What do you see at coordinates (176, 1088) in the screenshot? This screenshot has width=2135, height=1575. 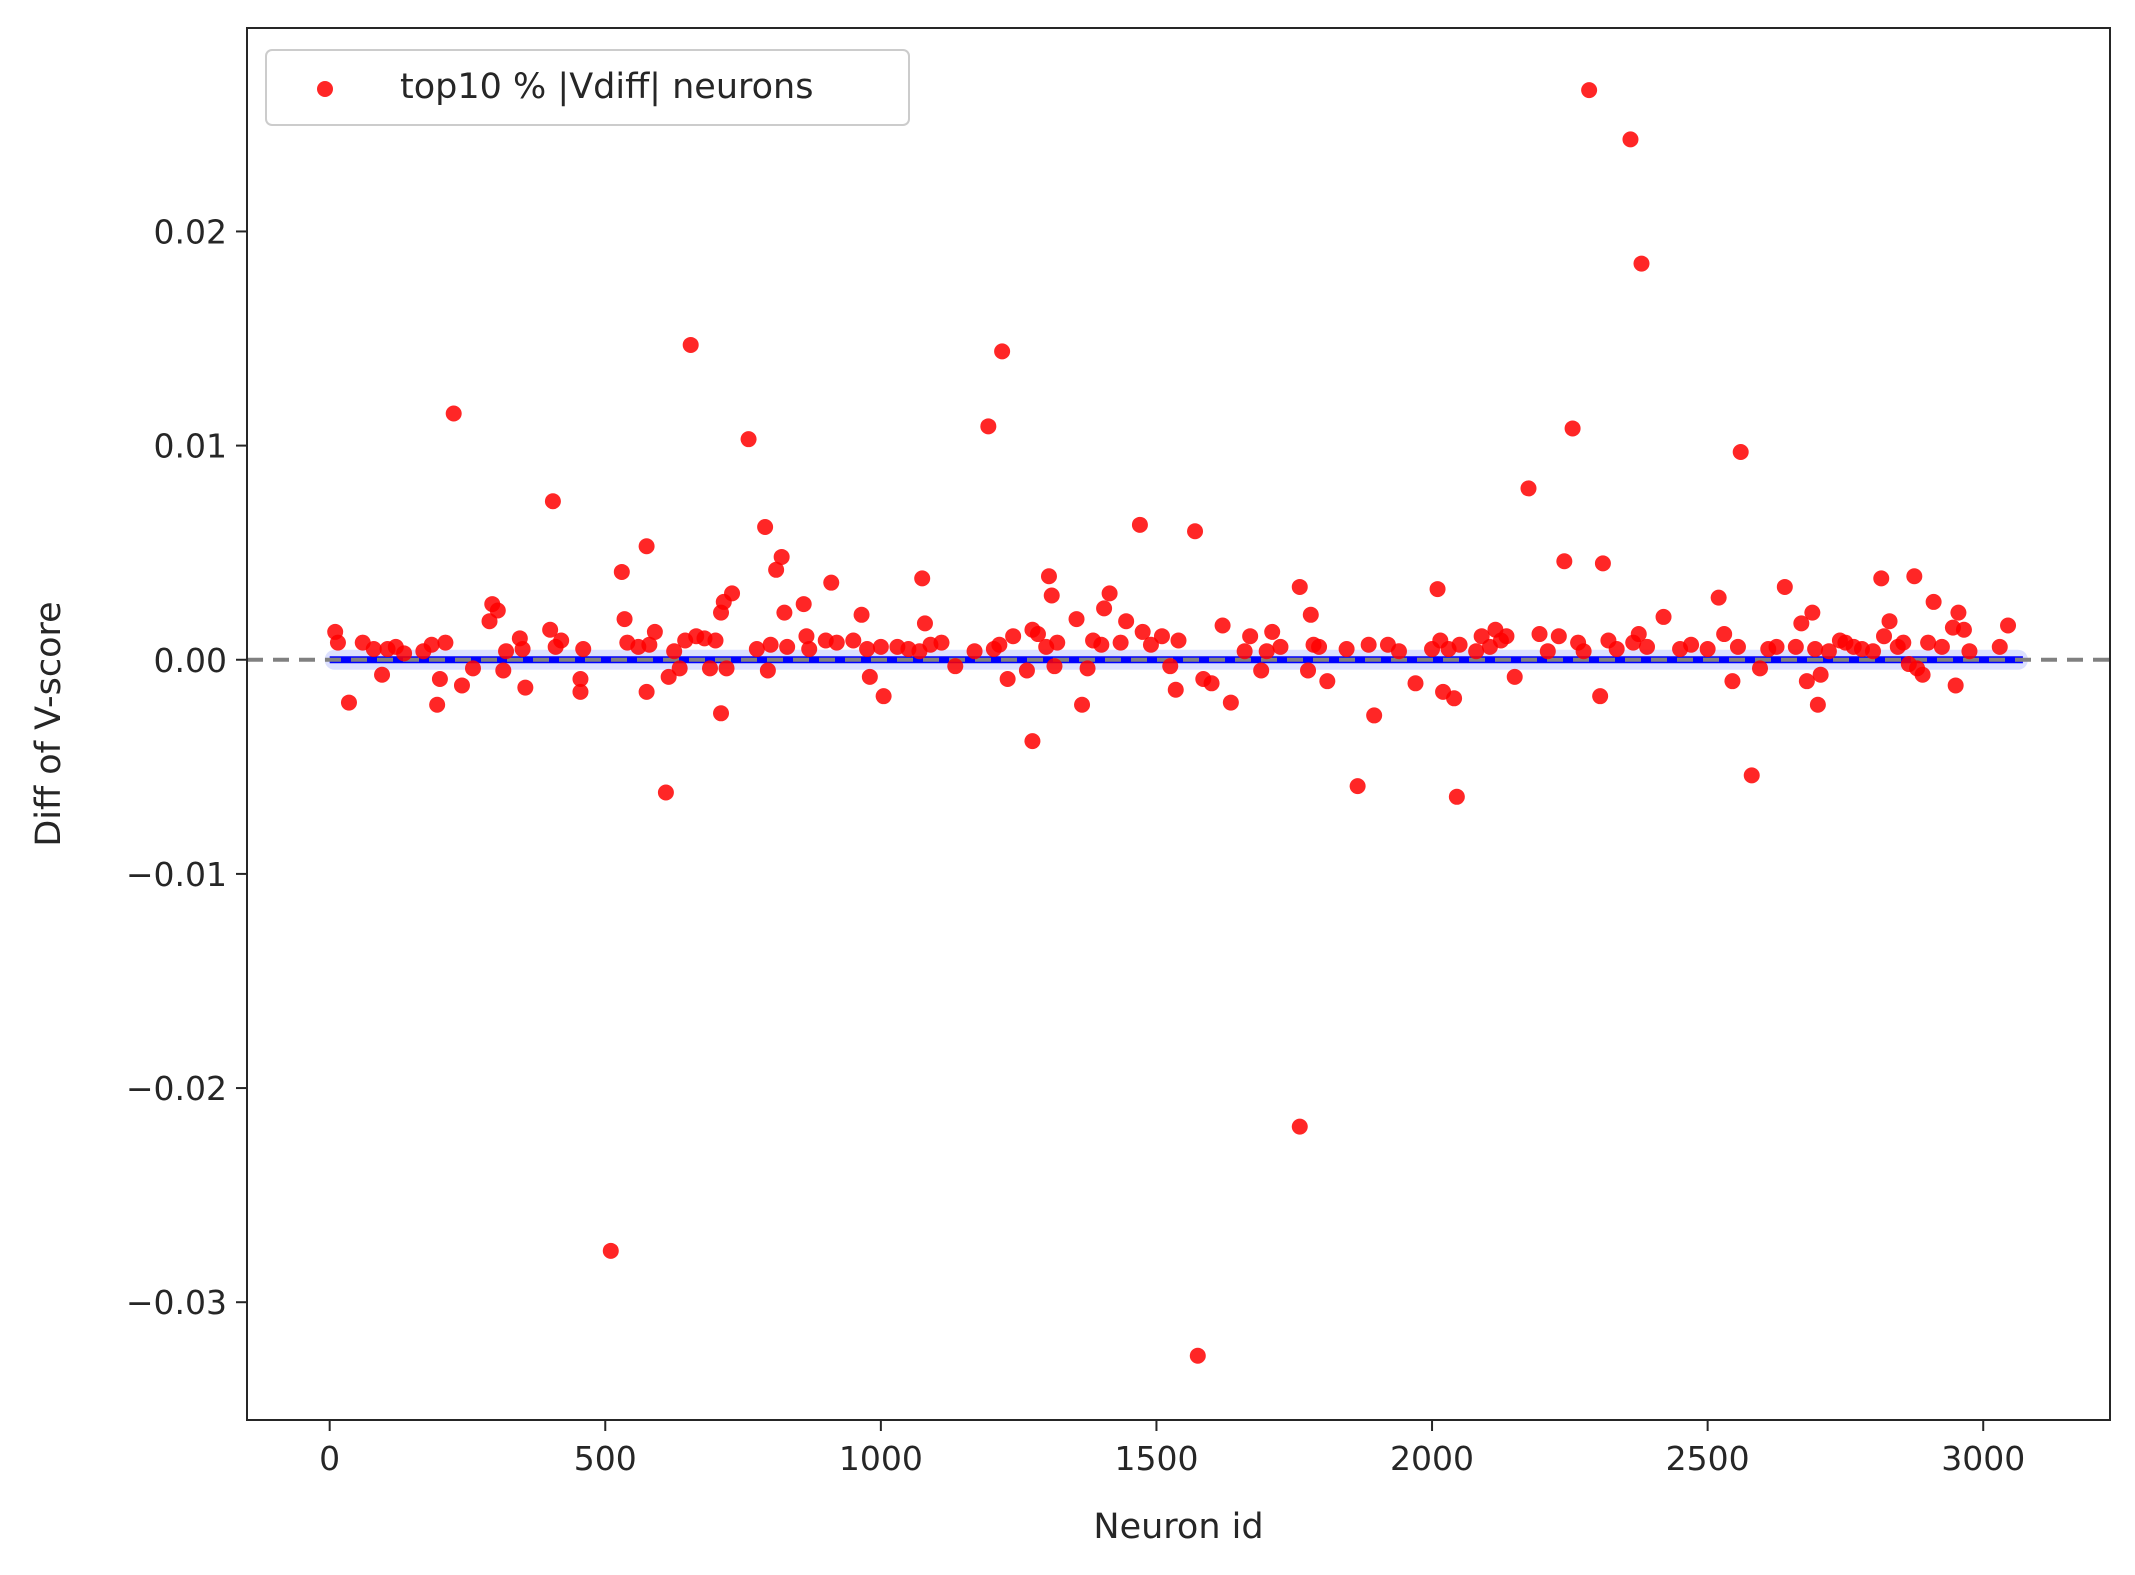 I see `y-tick-label: −0.02` at bounding box center [176, 1088].